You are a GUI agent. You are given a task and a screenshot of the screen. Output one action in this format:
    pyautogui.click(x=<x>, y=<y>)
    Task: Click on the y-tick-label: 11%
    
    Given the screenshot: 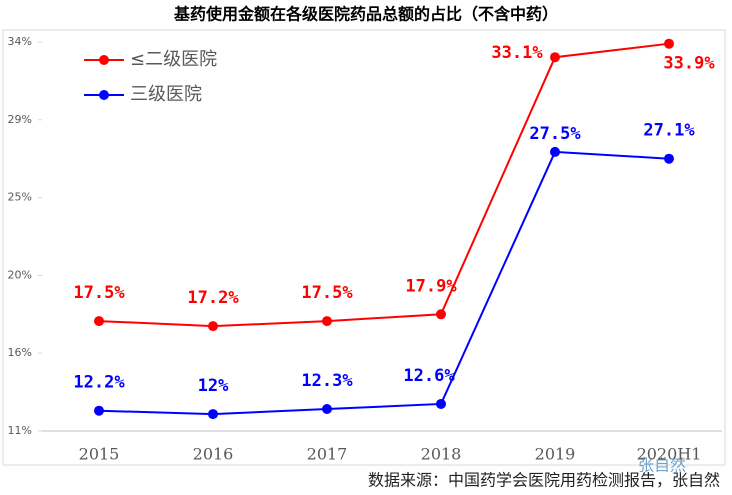 What is the action you would take?
    pyautogui.click(x=20, y=430)
    